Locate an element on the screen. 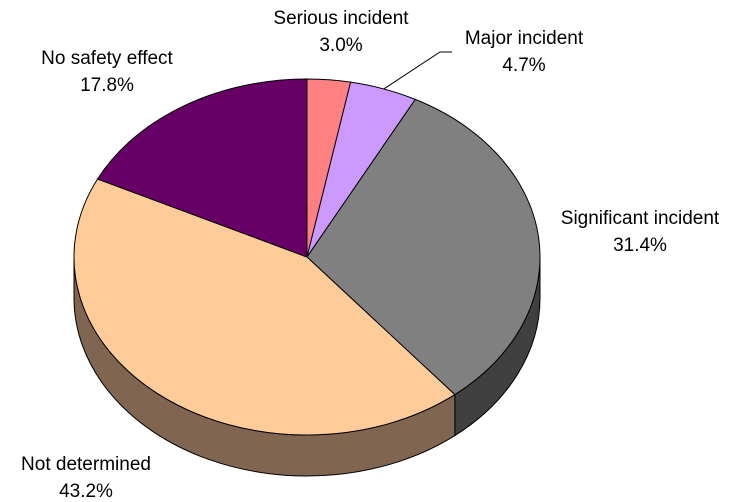 The image size is (735, 502). leader-line-major-incident is located at coordinates (417, 70).